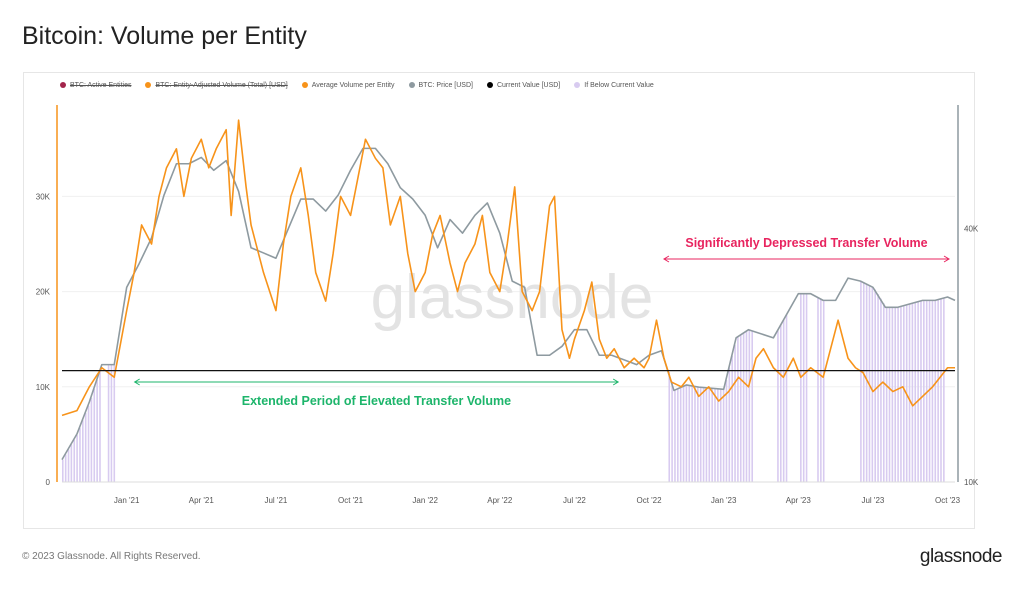 This screenshot has height=590, width=1024. I want to click on legend-label: Current Value [USD], so click(528, 85).